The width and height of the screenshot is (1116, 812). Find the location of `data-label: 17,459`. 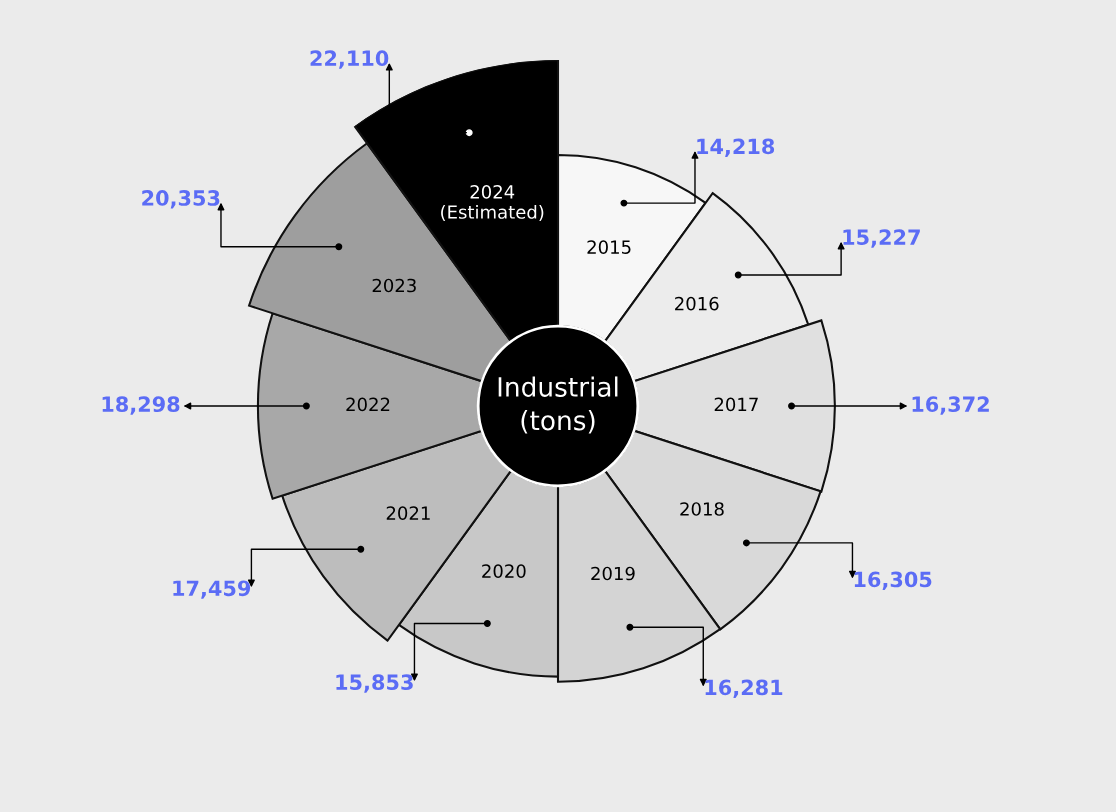

data-label: 17,459 is located at coordinates (212, 589).